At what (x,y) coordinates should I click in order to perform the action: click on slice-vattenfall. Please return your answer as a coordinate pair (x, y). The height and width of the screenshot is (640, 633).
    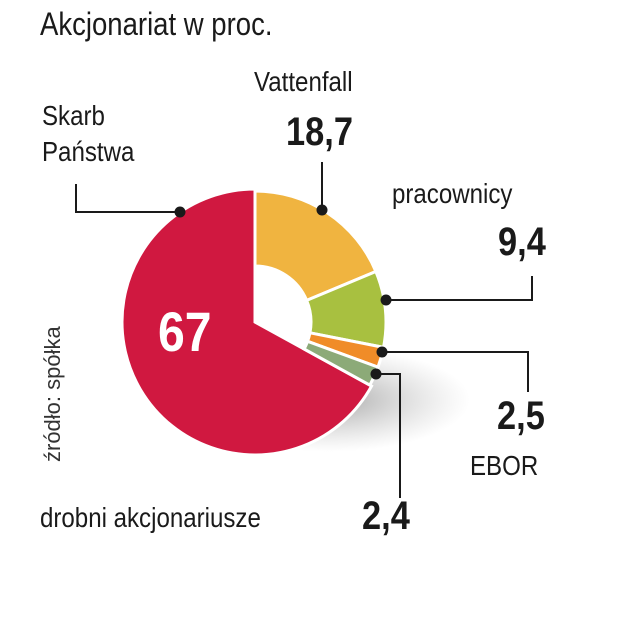
    Looking at the image, I should click on (315, 246).